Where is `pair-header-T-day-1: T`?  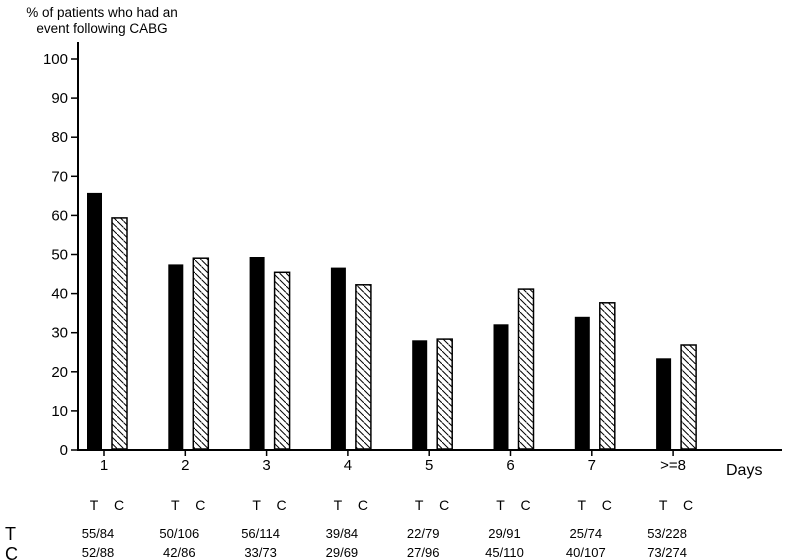
pair-header-T-day-1: T is located at coordinates (94, 505).